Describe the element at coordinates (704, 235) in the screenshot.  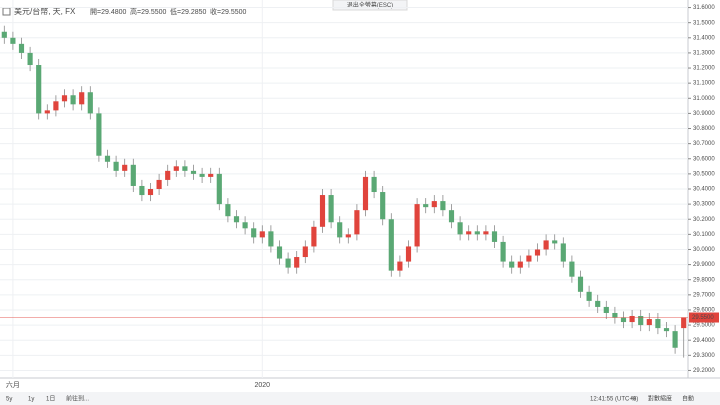
I see `y-tick-label: 30.1000` at that location.